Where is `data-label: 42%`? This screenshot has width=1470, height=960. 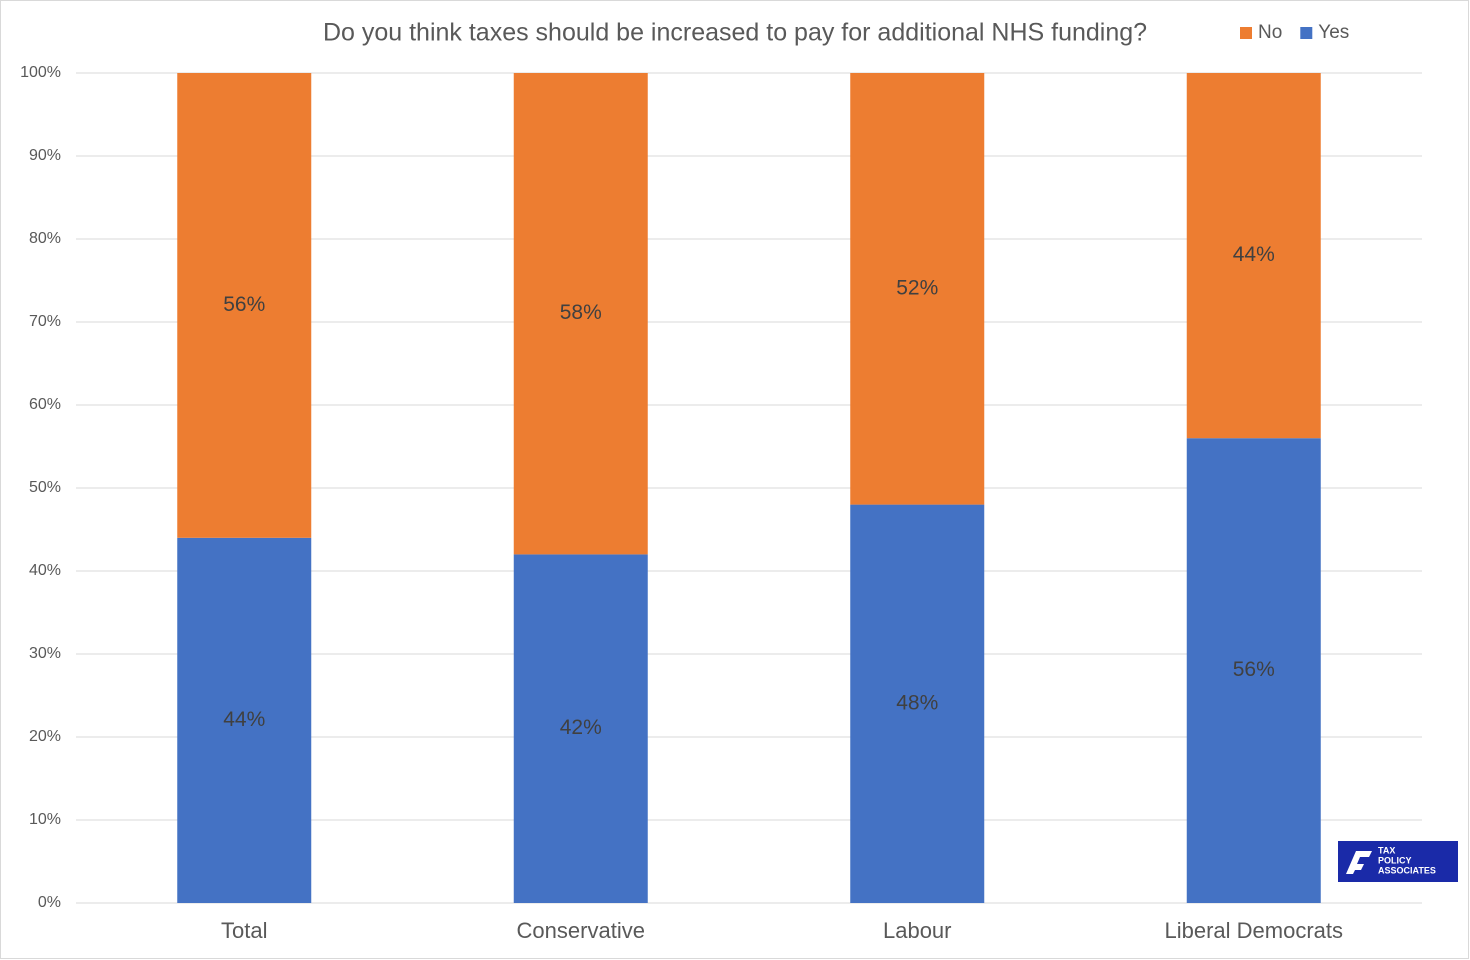
data-label: 42% is located at coordinates (581, 727).